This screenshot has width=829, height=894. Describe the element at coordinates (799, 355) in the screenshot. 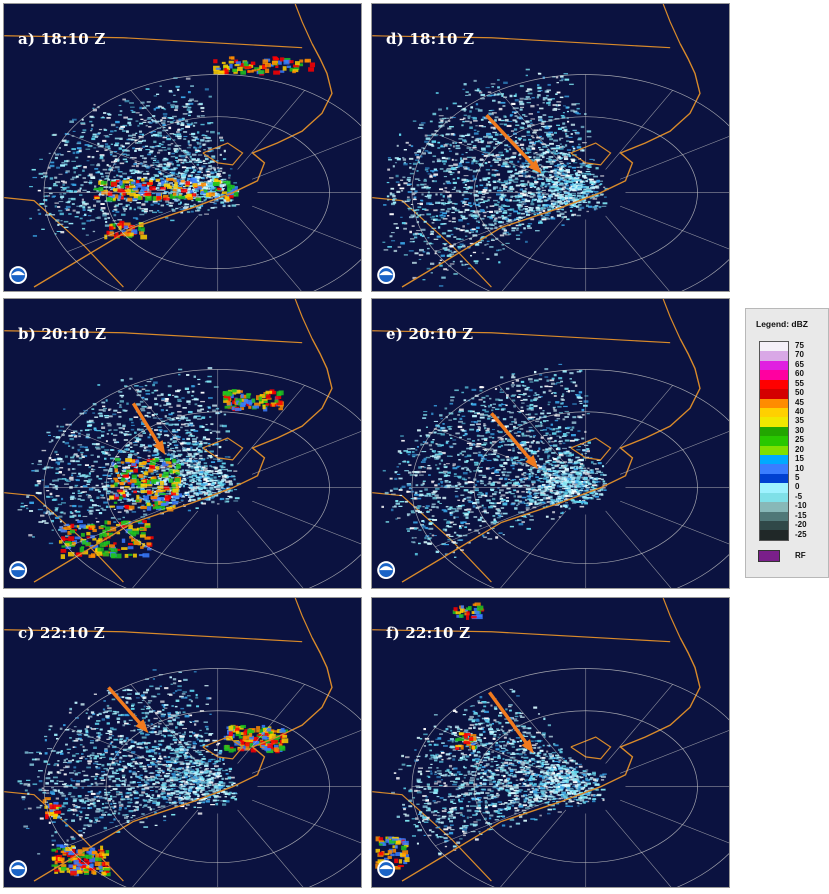

I see `legend-tick-label: 70` at that location.